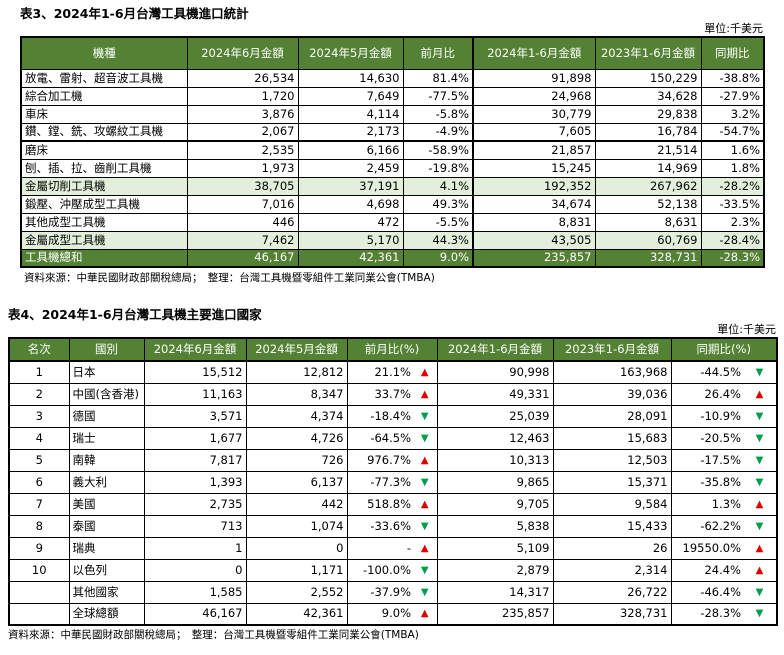 This screenshot has height=655, width=784. What do you see at coordinates (106, 438) in the screenshot?
I see `country-cell: 瑞士` at bounding box center [106, 438].